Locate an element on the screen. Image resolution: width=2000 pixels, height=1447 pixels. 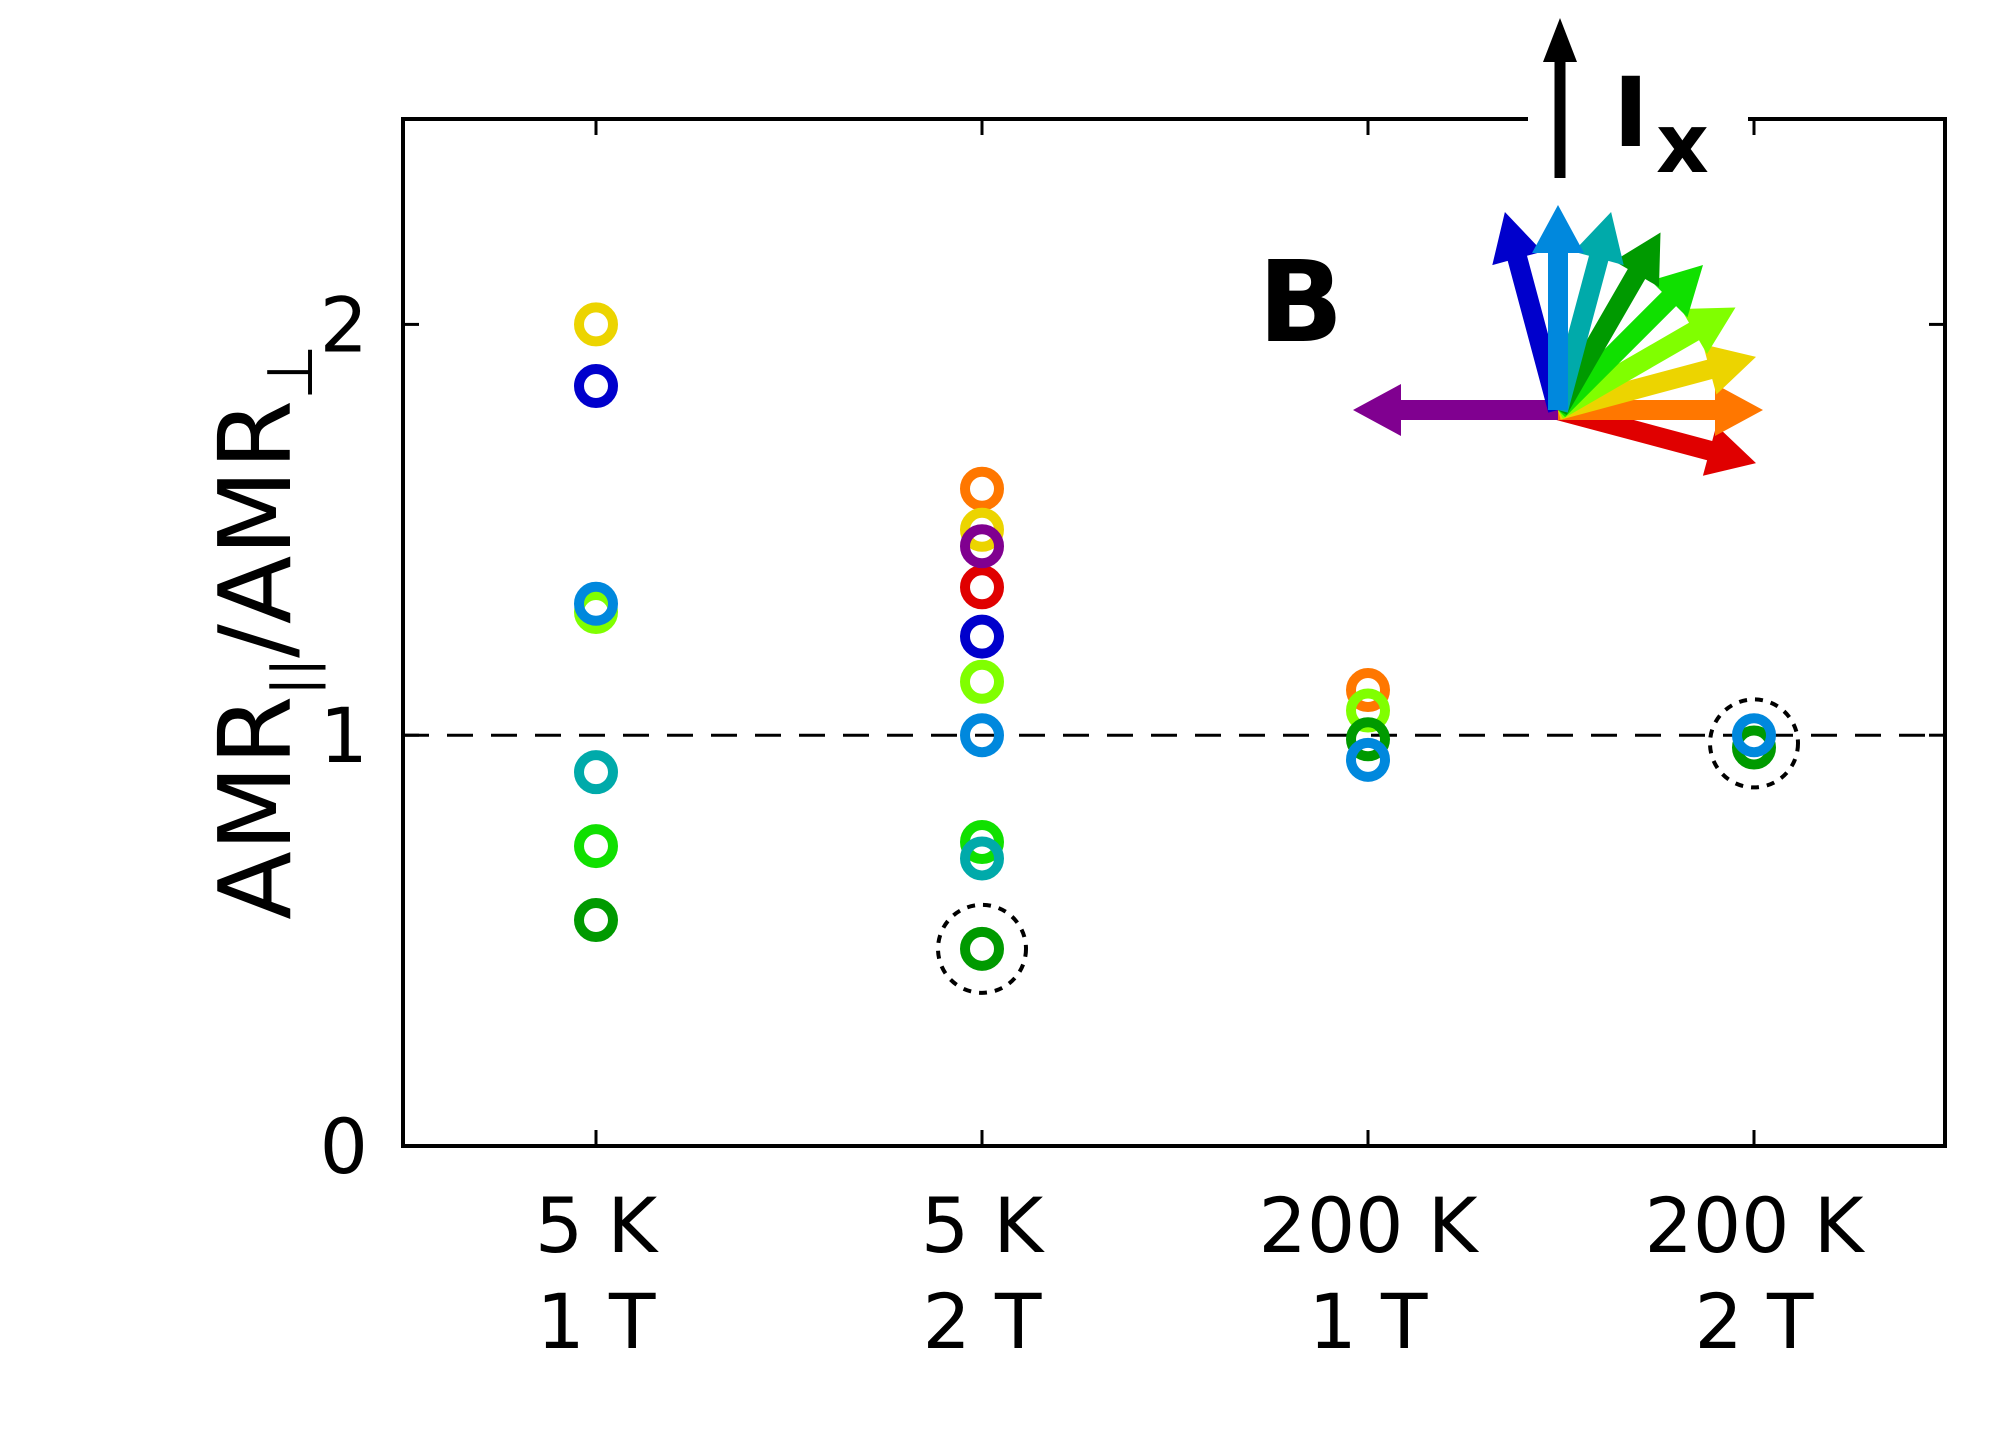
highlight-circles is located at coordinates (1368, 846).